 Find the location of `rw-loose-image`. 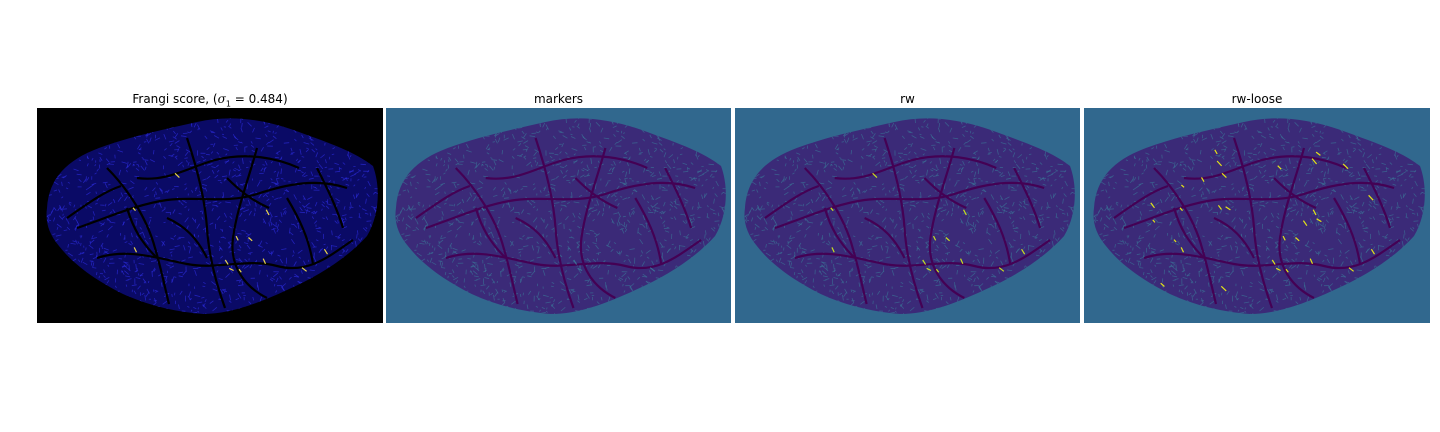

rw-loose-image is located at coordinates (1257, 215).